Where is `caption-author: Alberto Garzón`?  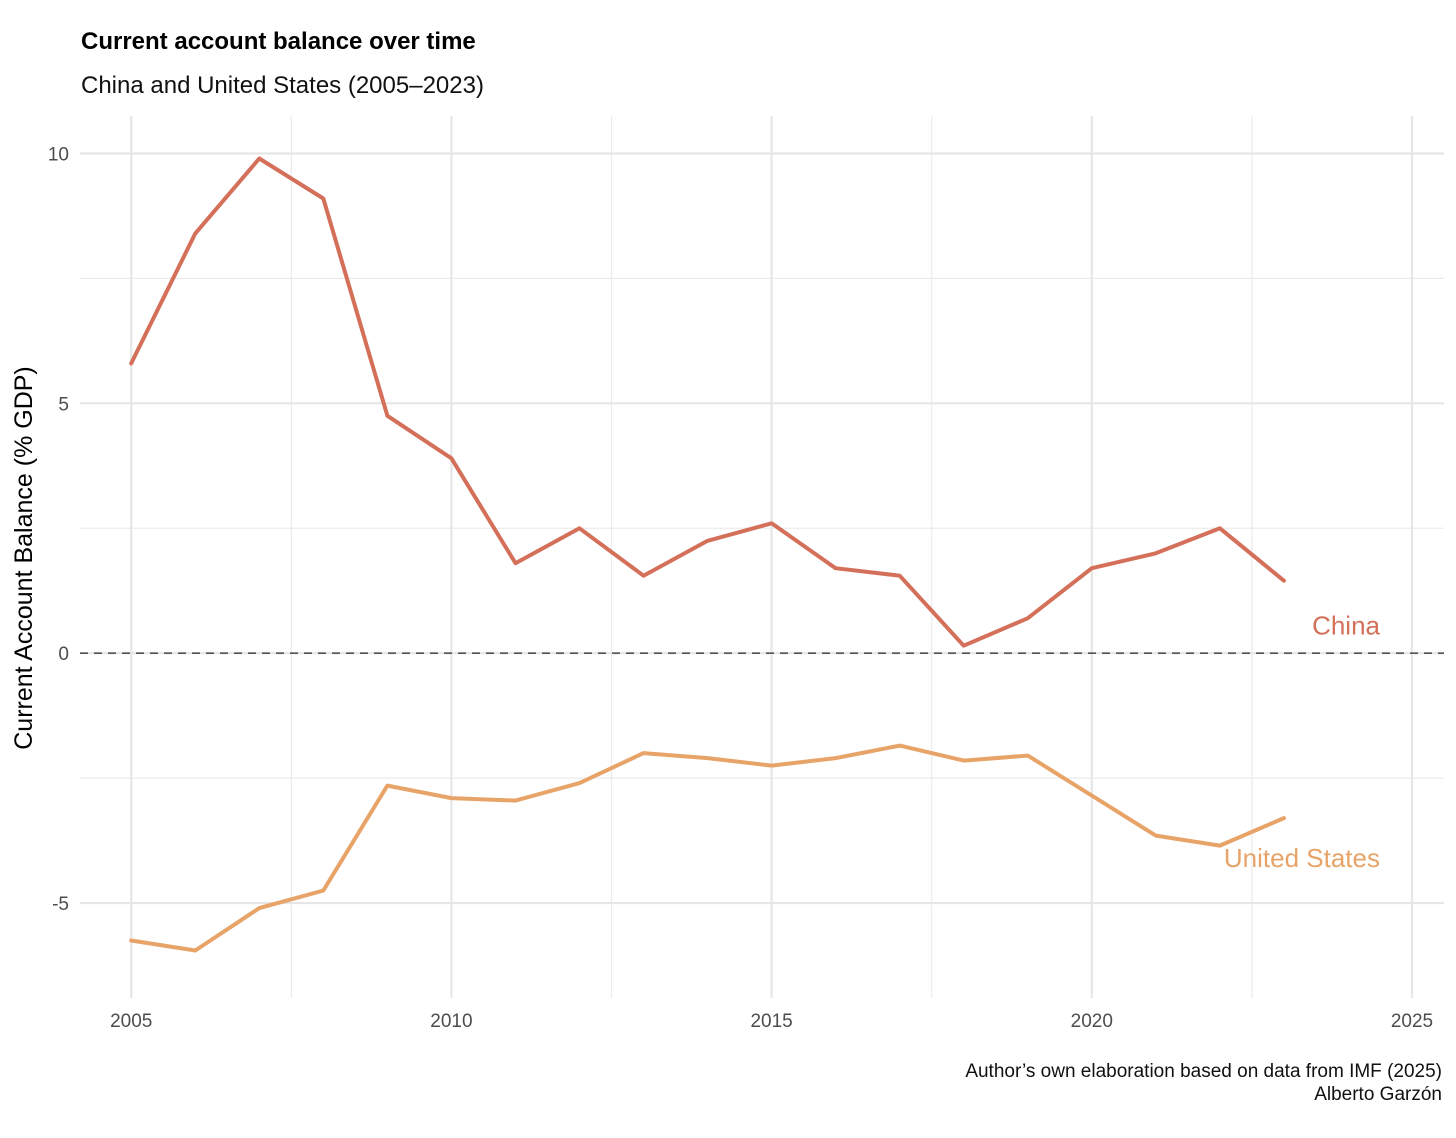
caption-author: Alberto Garzón is located at coordinates (1378, 1094).